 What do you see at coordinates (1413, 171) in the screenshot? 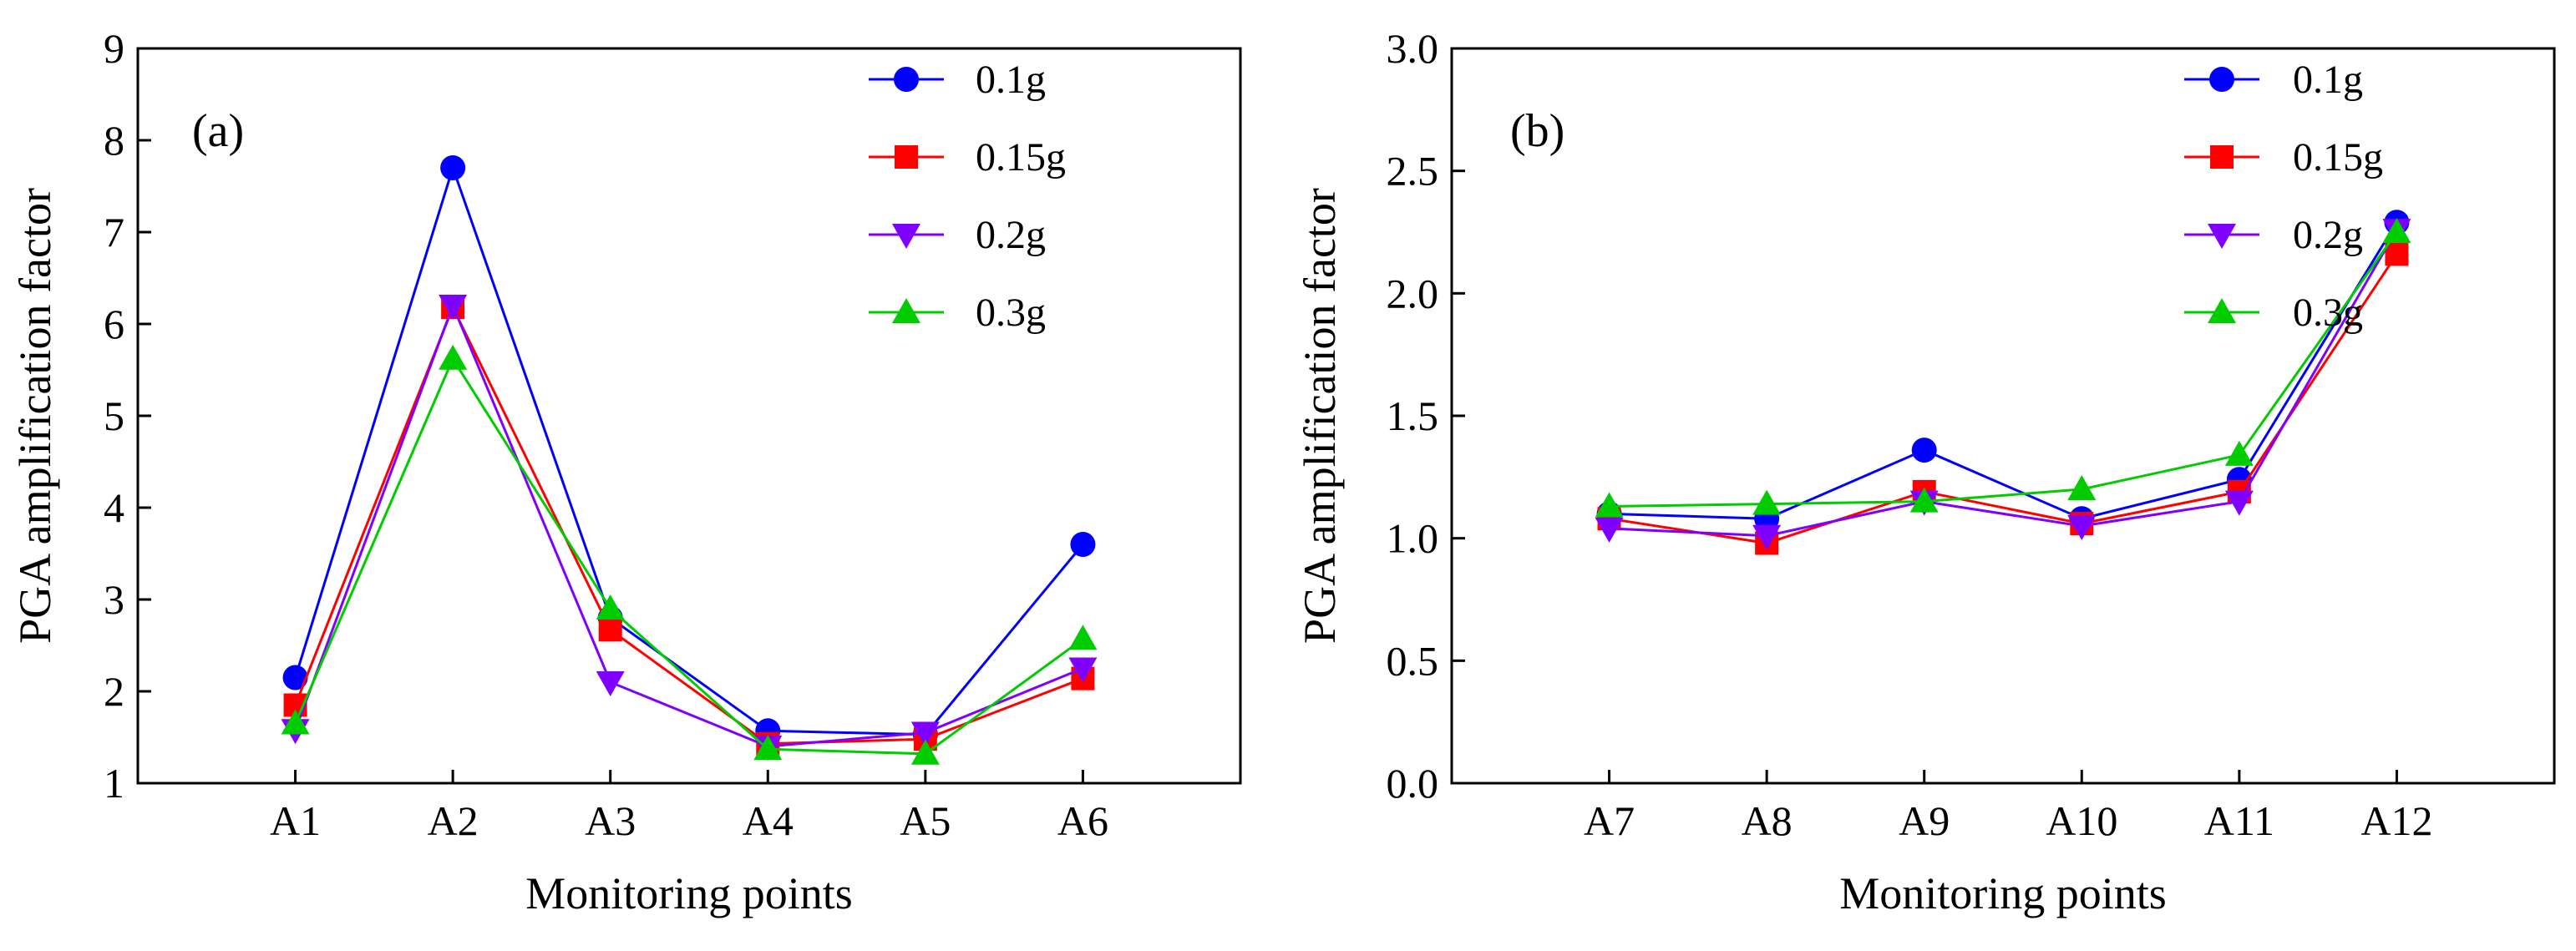
I see `y-tick-label: 2.5` at bounding box center [1413, 171].